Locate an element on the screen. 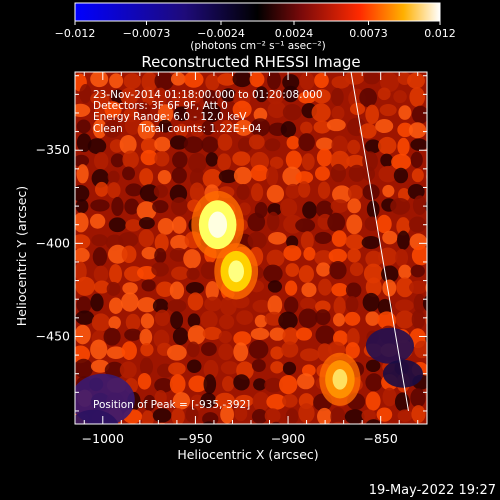 The width and height of the screenshot is (500, 500). x-tick-label: −850 is located at coordinates (381, 438).